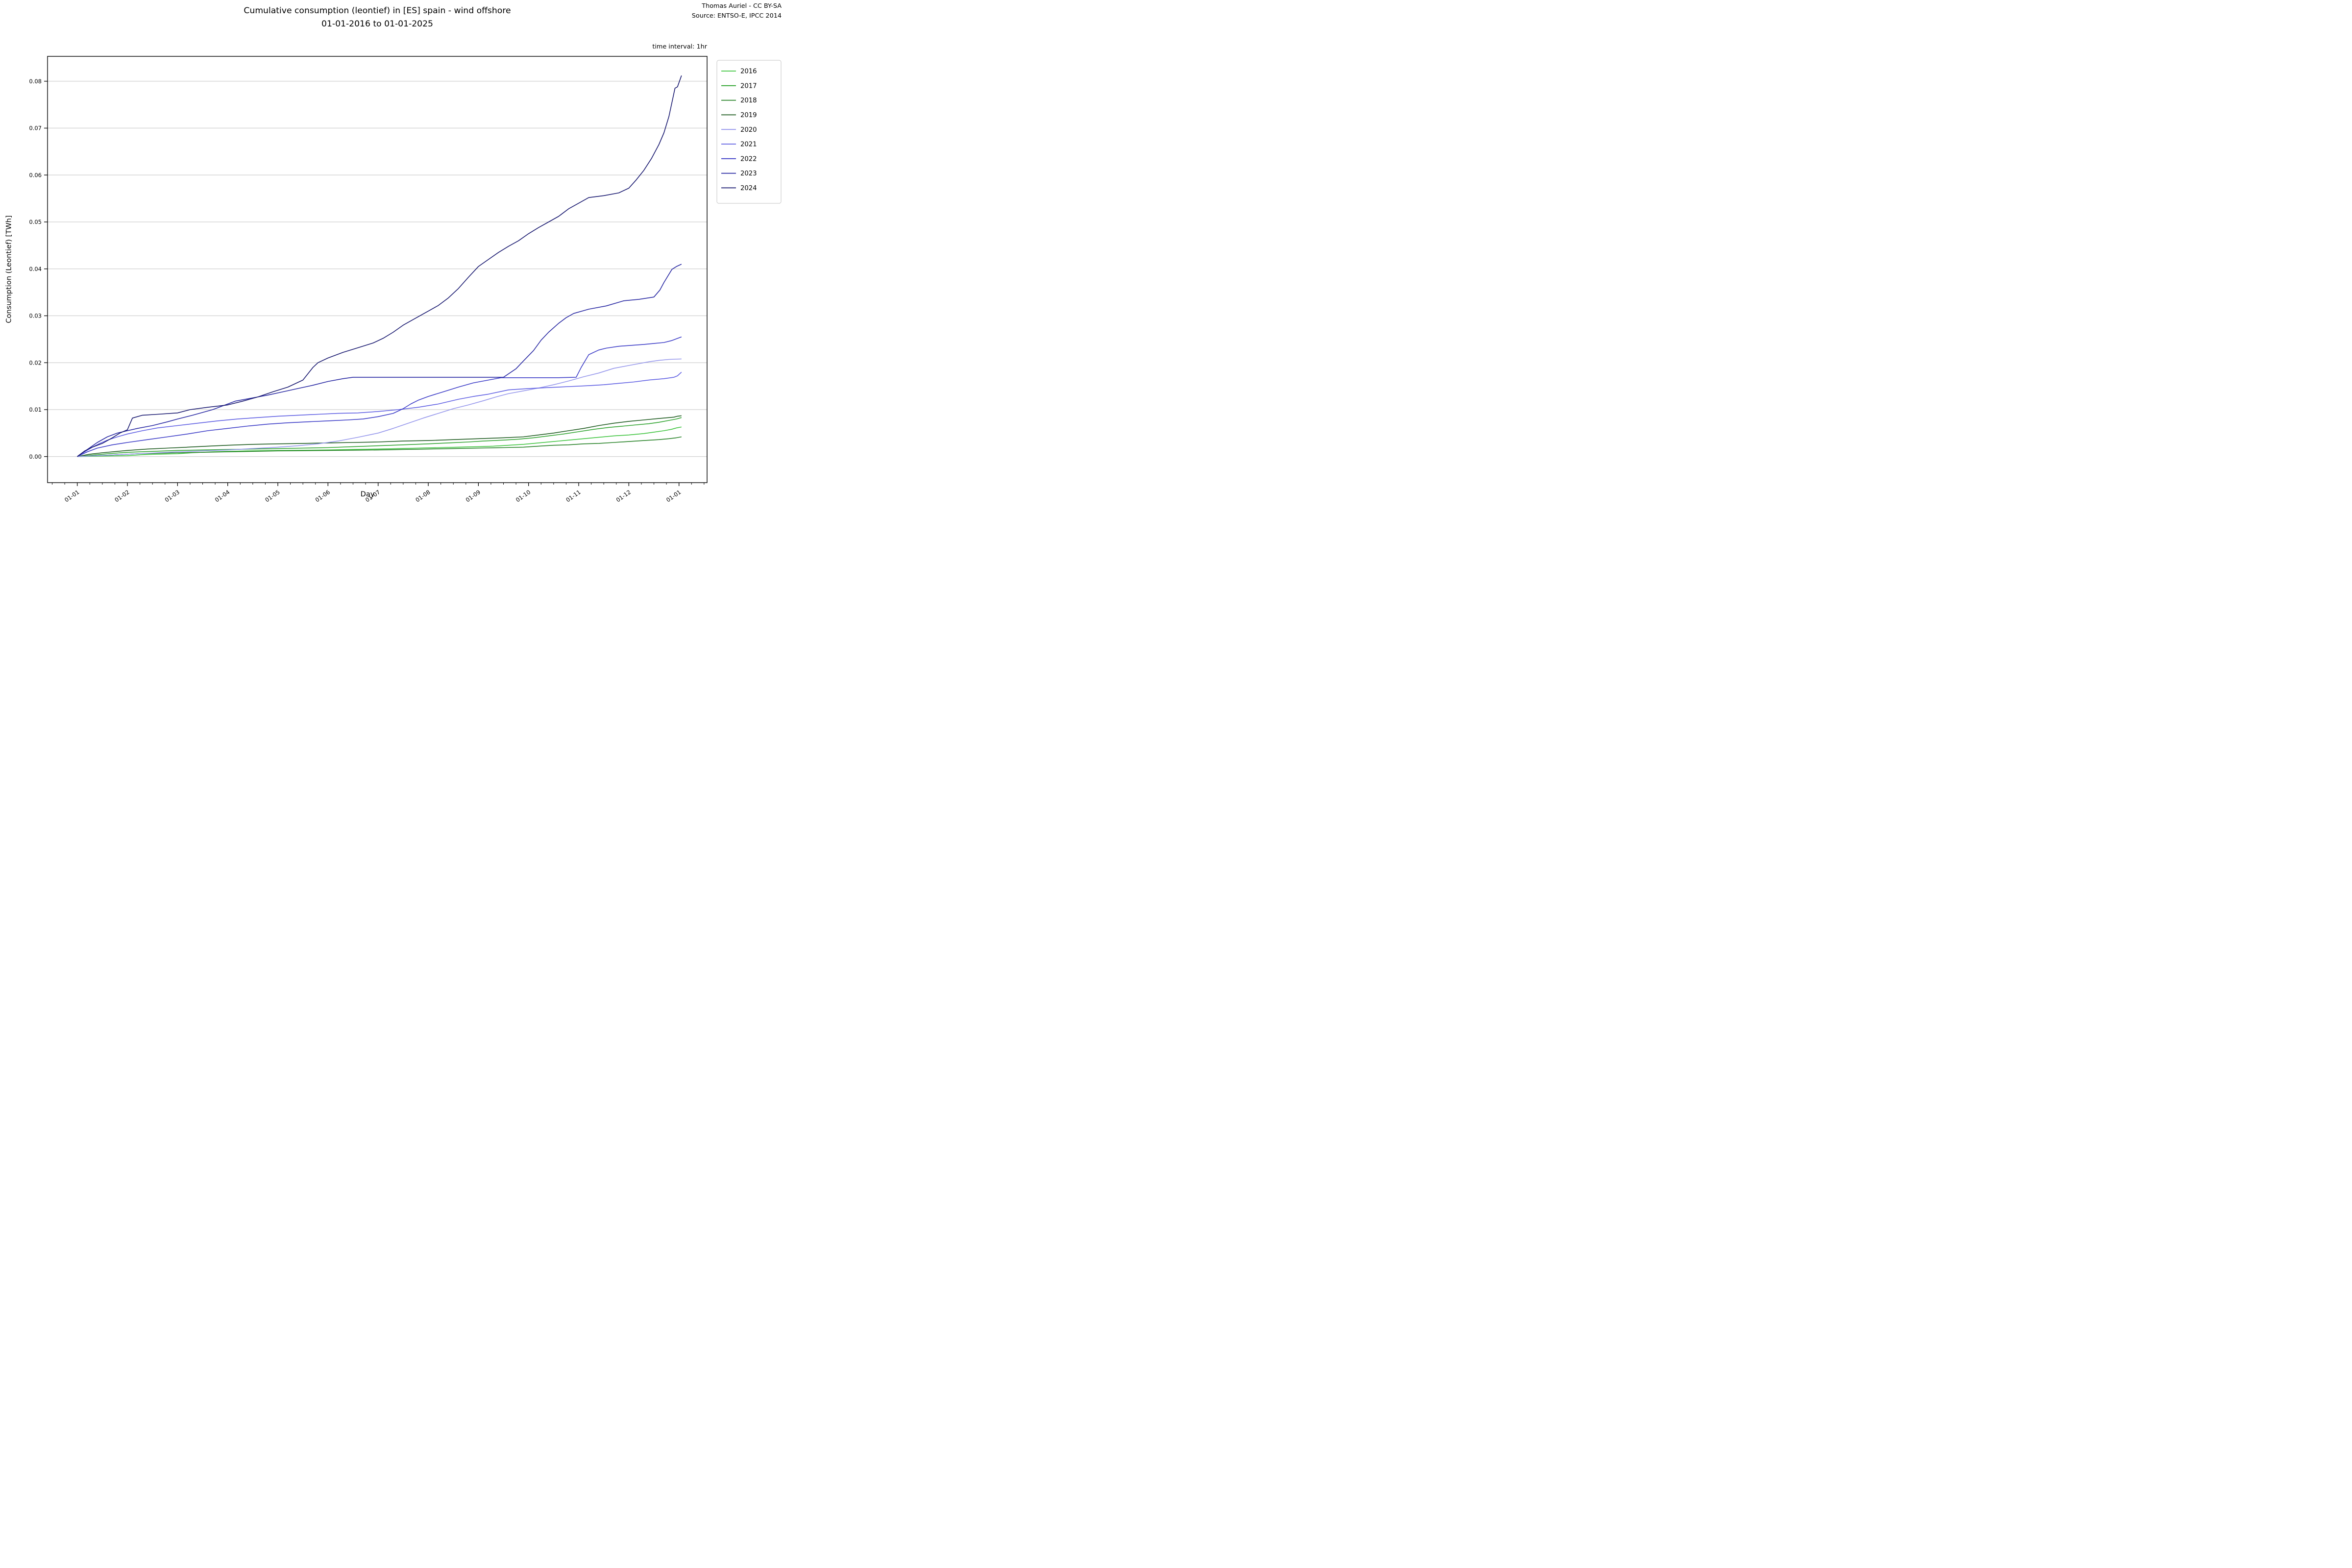 This screenshot has width=2352, height=1568. I want to click on legend-box, so click(749, 132).